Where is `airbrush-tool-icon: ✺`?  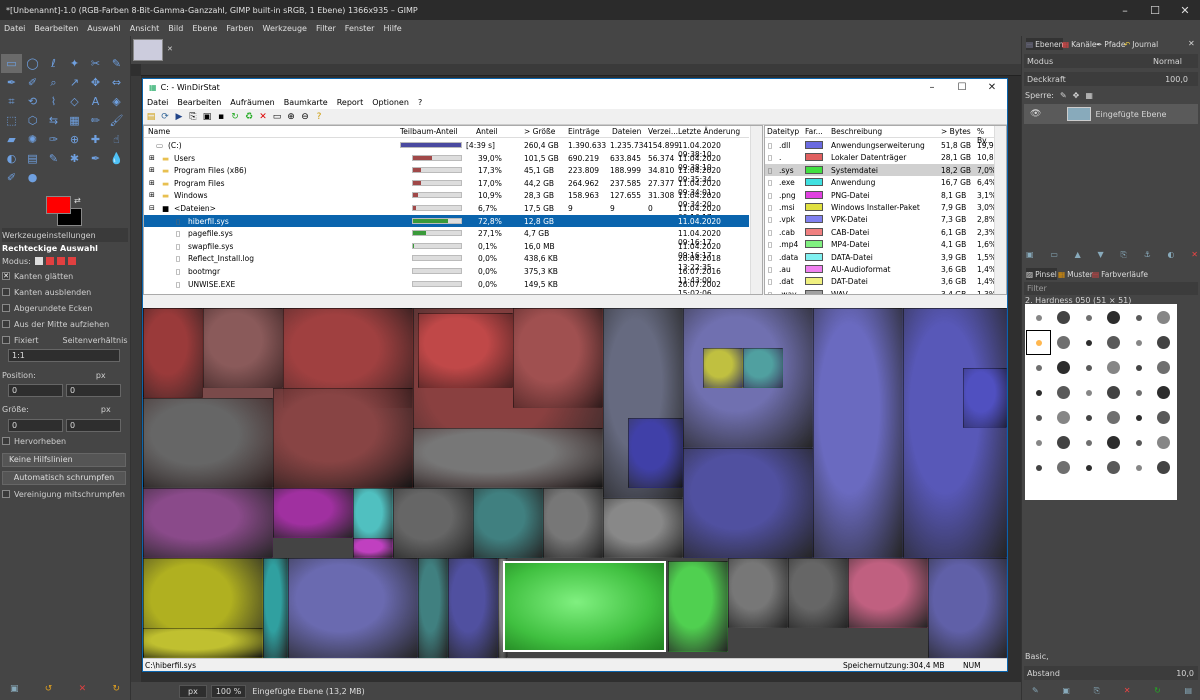 airbrush-tool-icon: ✺ is located at coordinates (32, 139).